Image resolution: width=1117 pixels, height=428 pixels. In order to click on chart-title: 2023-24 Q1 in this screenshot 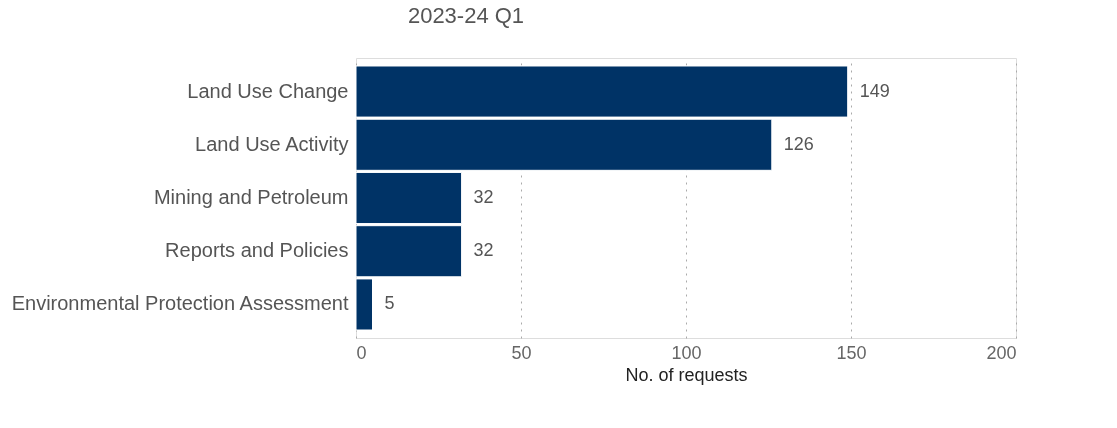, I will do `click(466, 15)`.